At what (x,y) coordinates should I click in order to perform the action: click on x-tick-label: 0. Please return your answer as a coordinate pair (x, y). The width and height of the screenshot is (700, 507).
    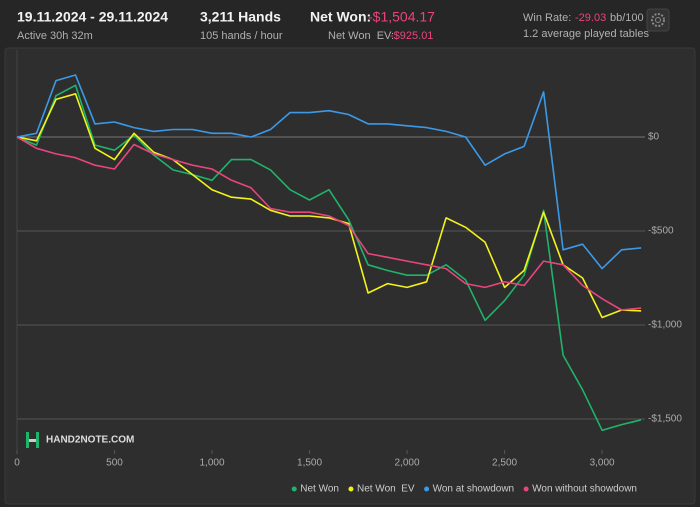
    Looking at the image, I should click on (17, 463).